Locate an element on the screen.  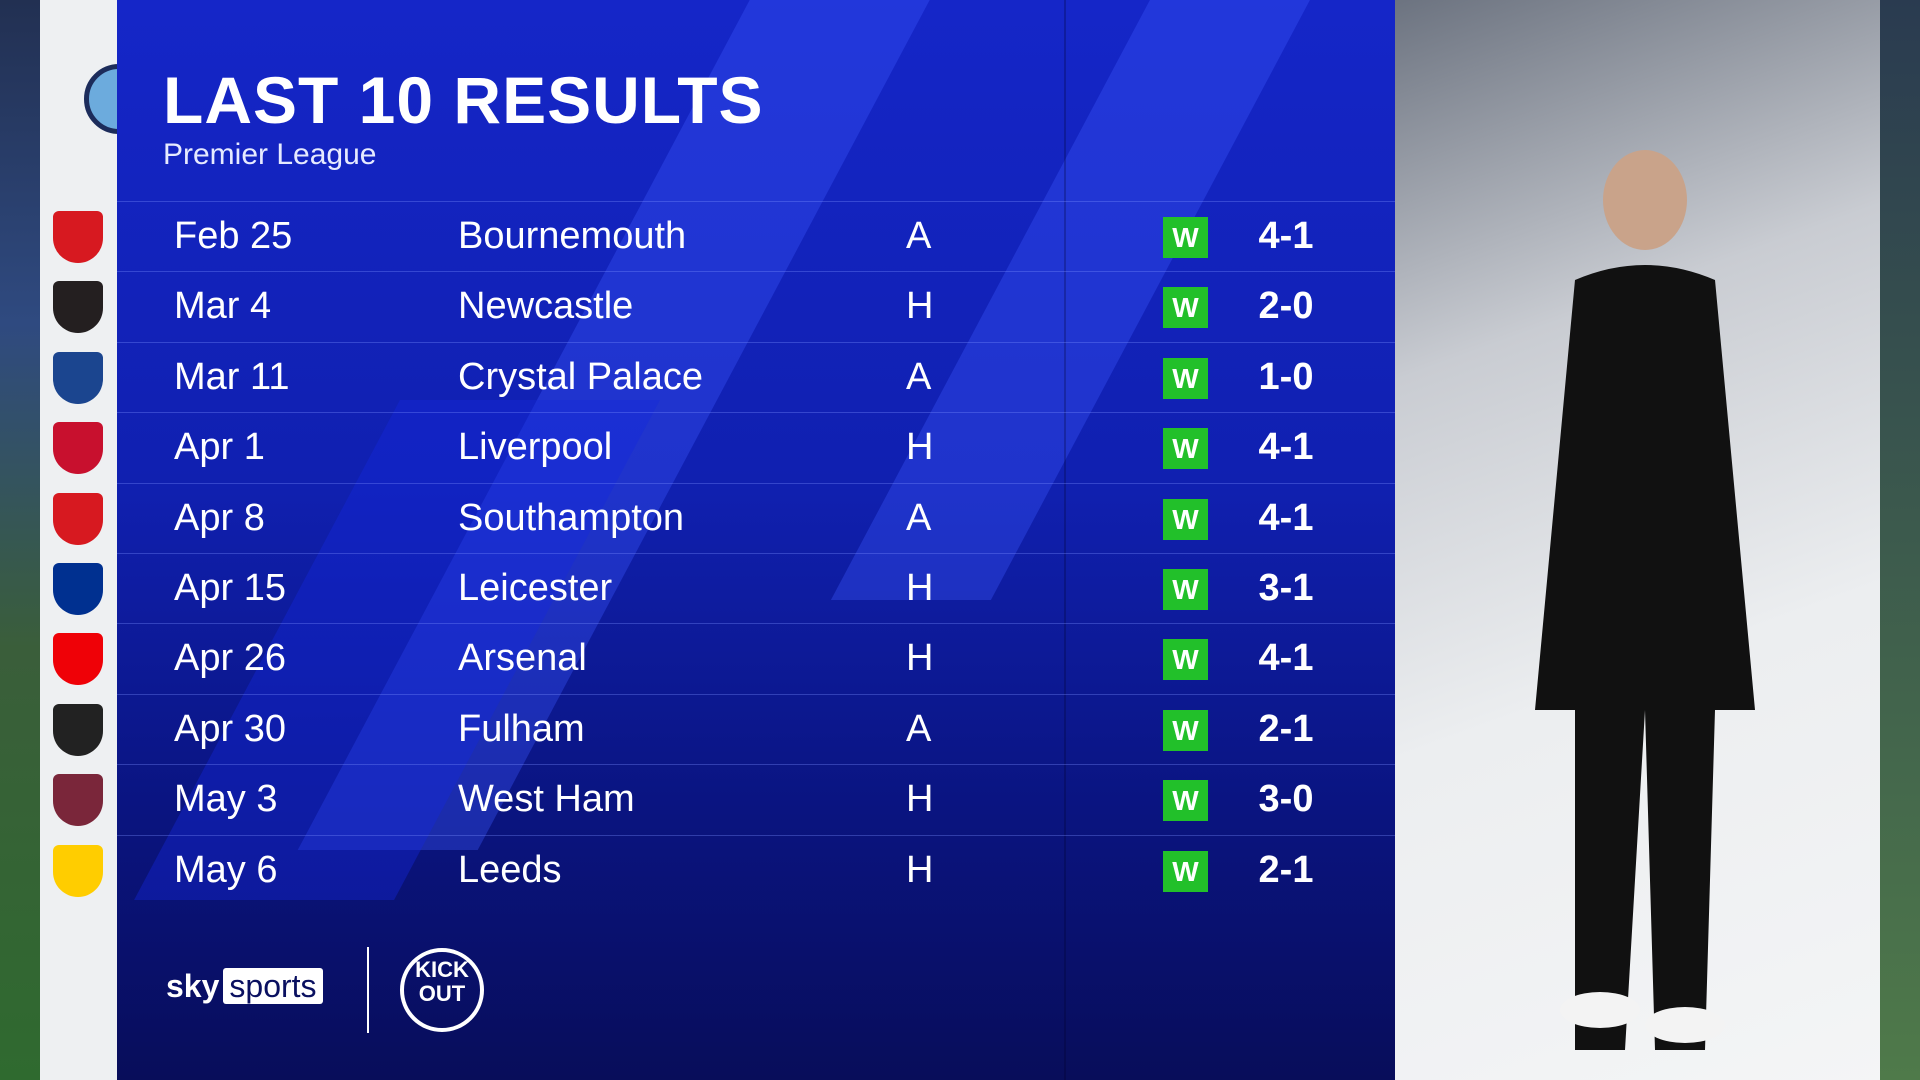
result-row: Apr 15 Leicester H W 3-1 is located at coordinates (960, 588).